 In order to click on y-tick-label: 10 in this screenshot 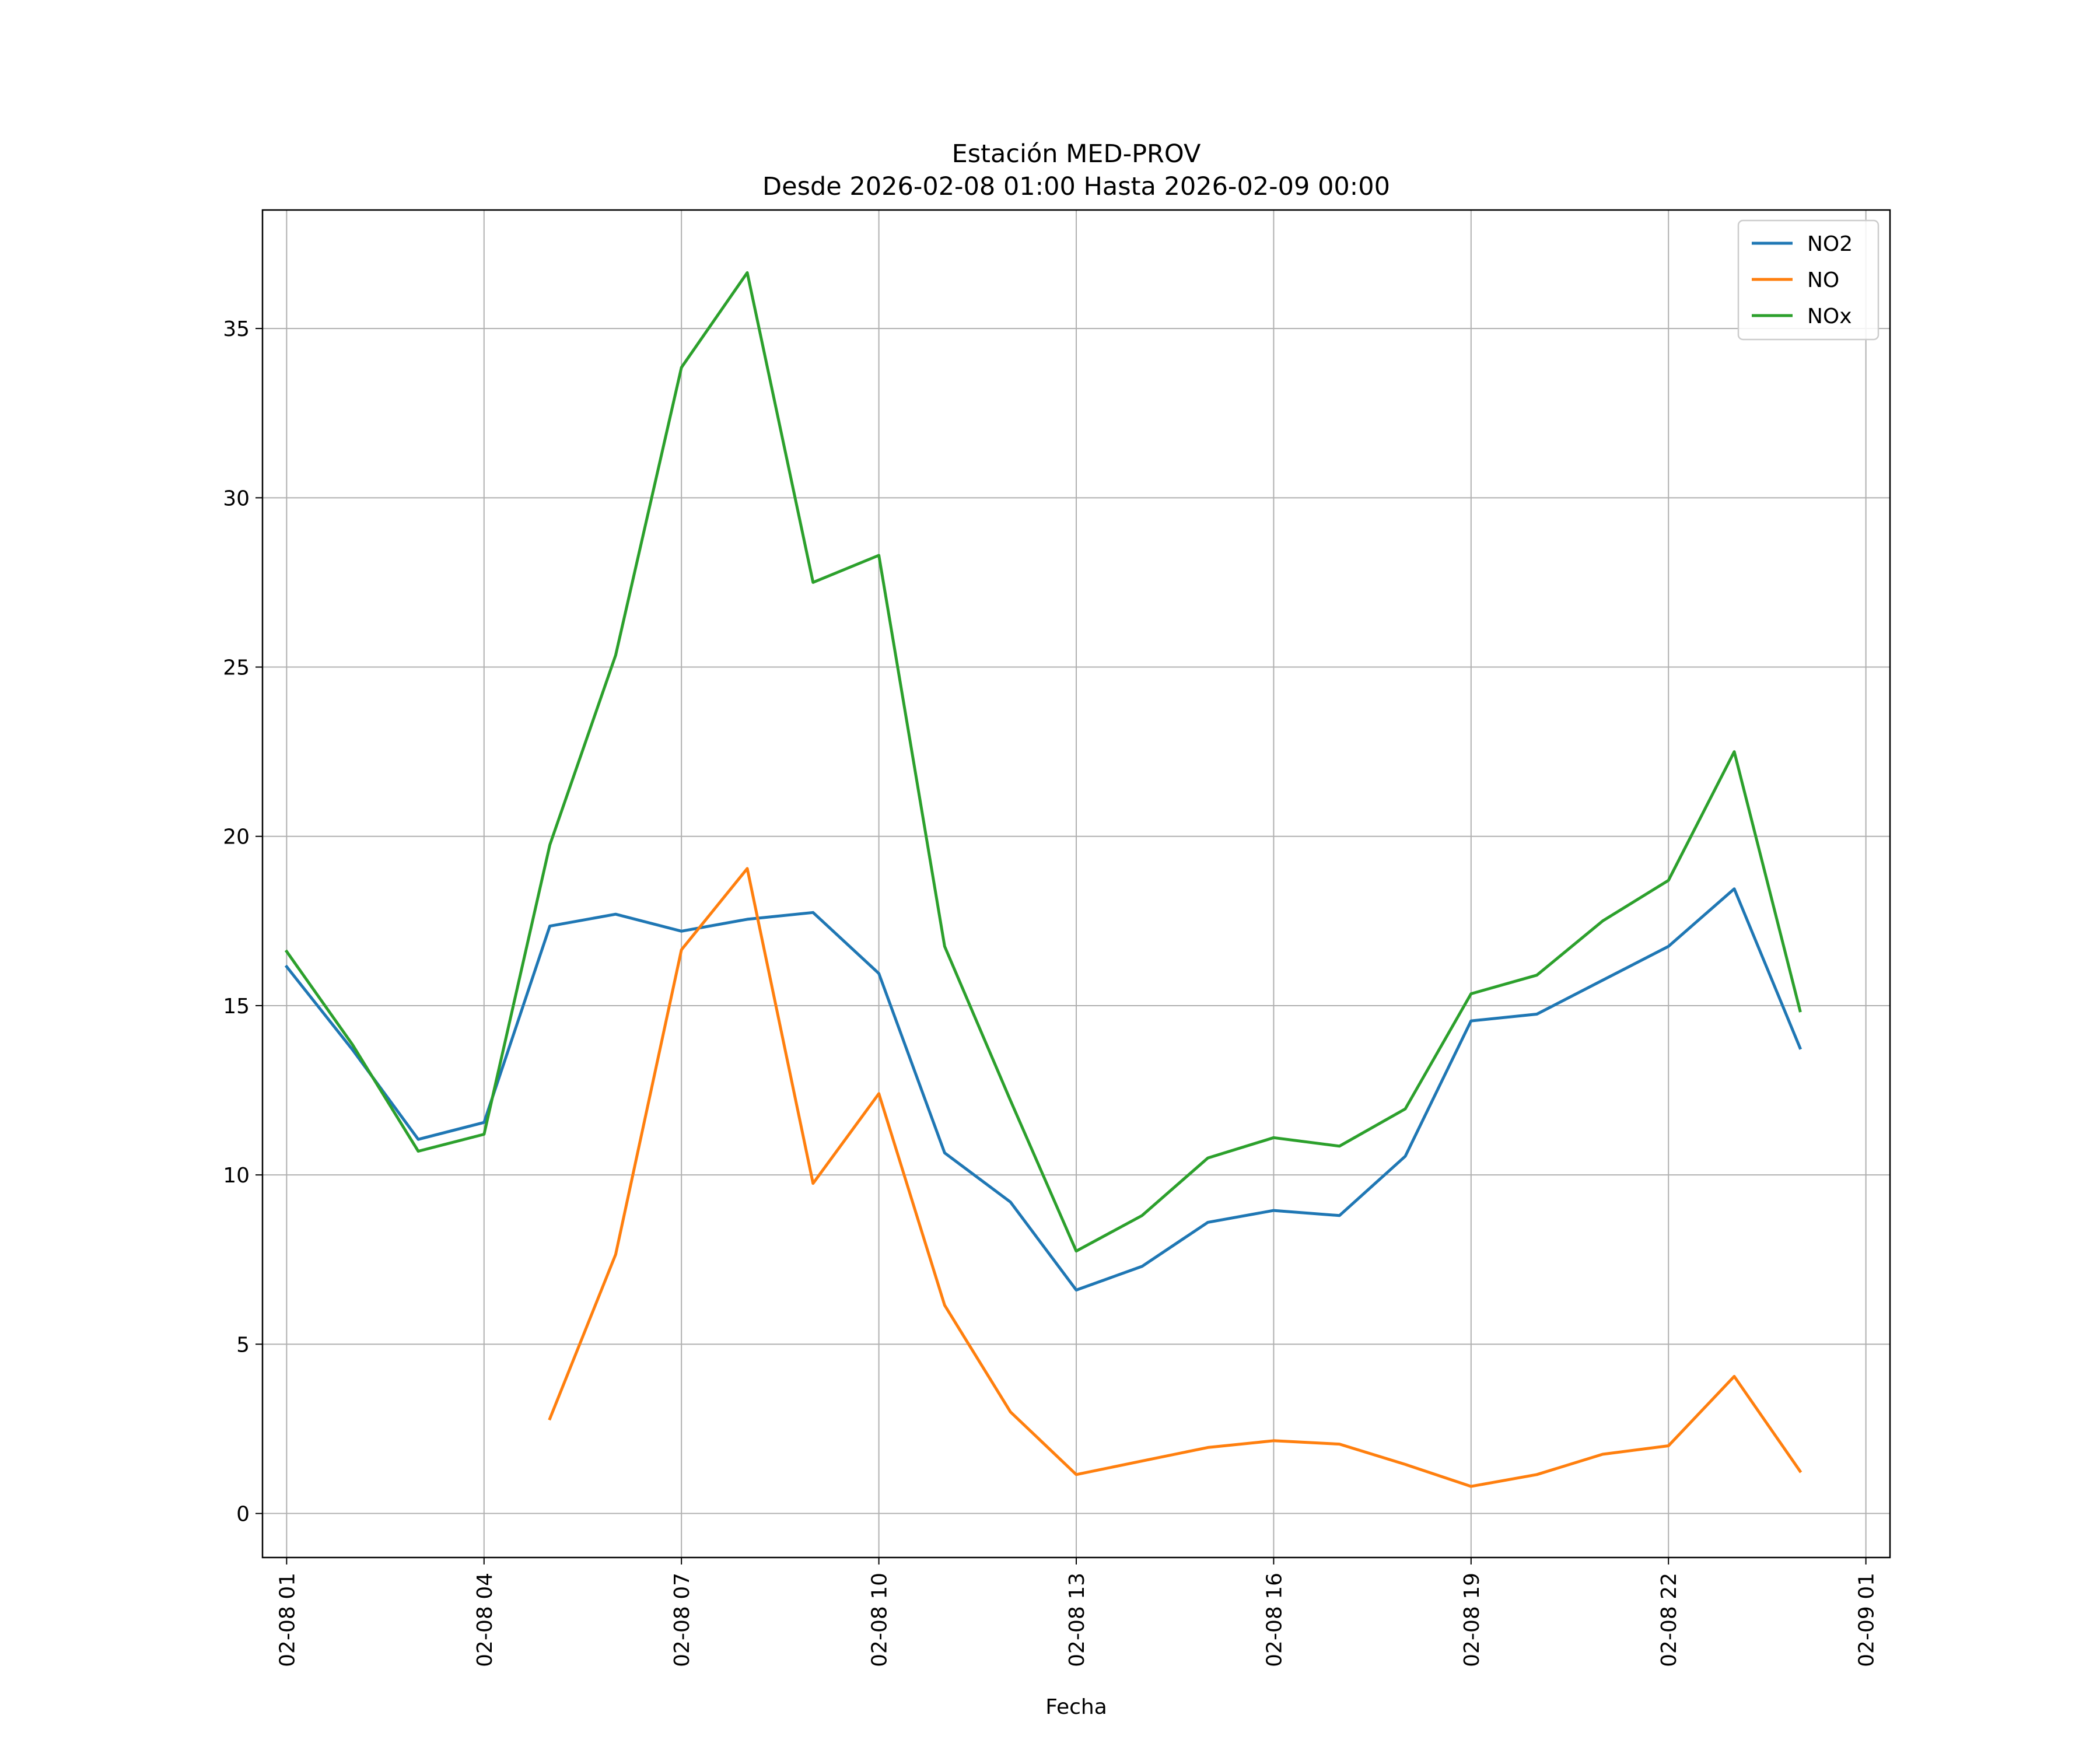, I will do `click(236, 1176)`.